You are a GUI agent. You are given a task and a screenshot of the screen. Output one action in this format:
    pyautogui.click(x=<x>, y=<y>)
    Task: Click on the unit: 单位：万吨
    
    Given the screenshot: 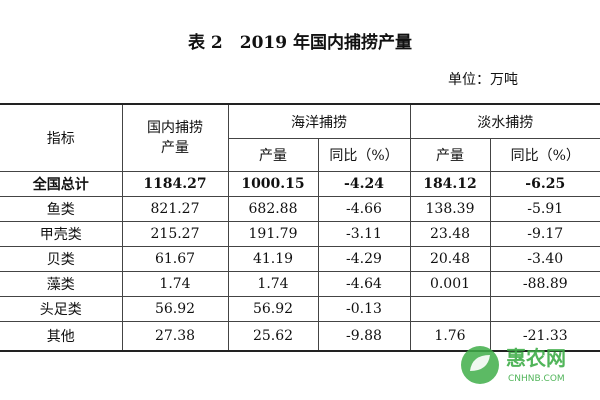 What is the action you would take?
    pyautogui.click(x=483, y=80)
    